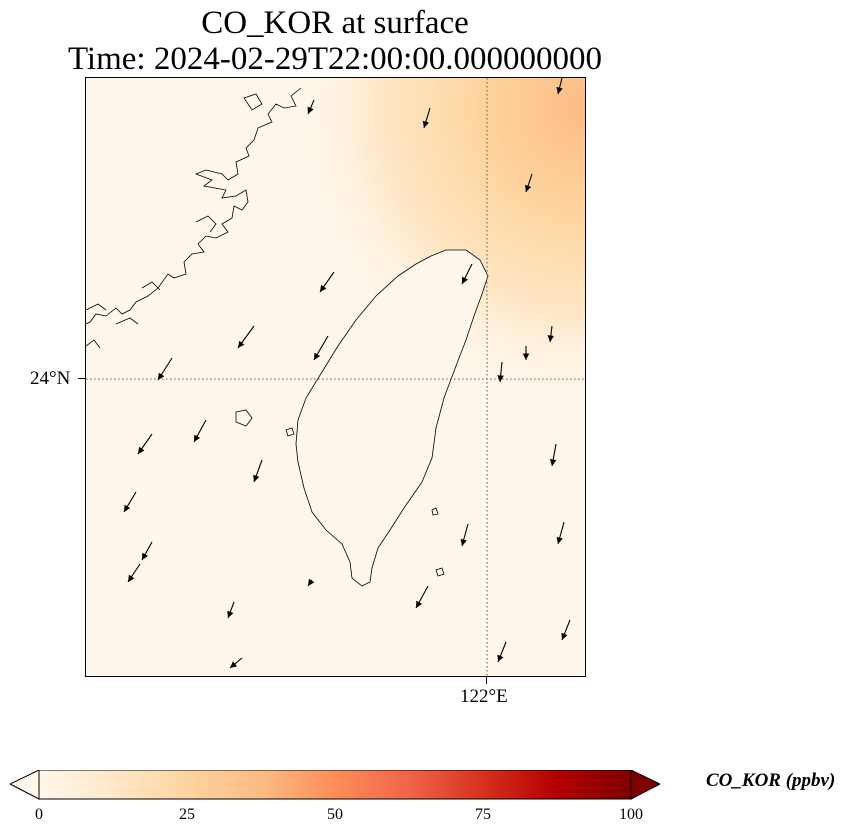 This screenshot has width=858, height=836. I want to click on colorbar-tick-25: 25, so click(187, 814).